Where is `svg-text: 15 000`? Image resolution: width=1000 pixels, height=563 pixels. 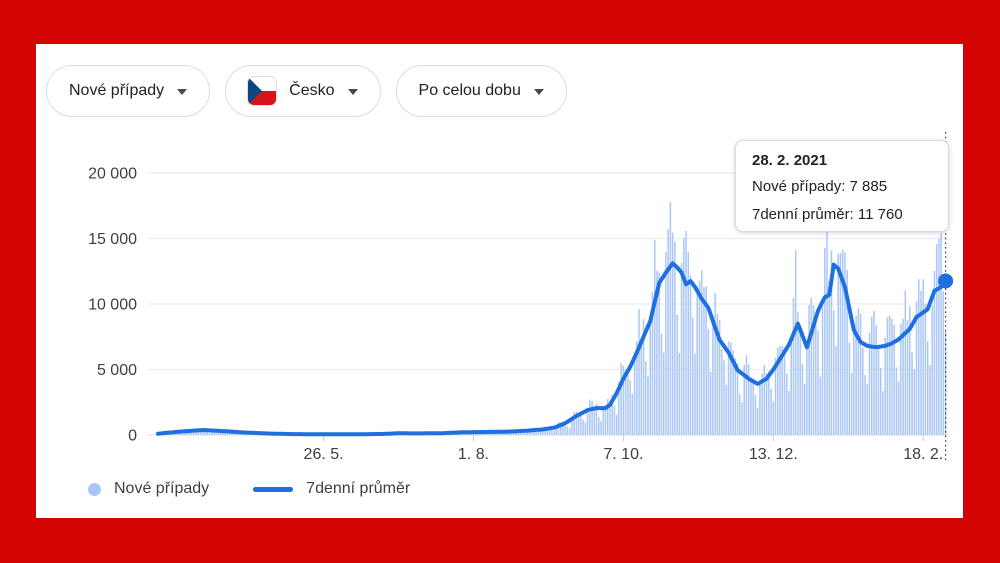
svg-text: 15 000 is located at coordinates (112, 239).